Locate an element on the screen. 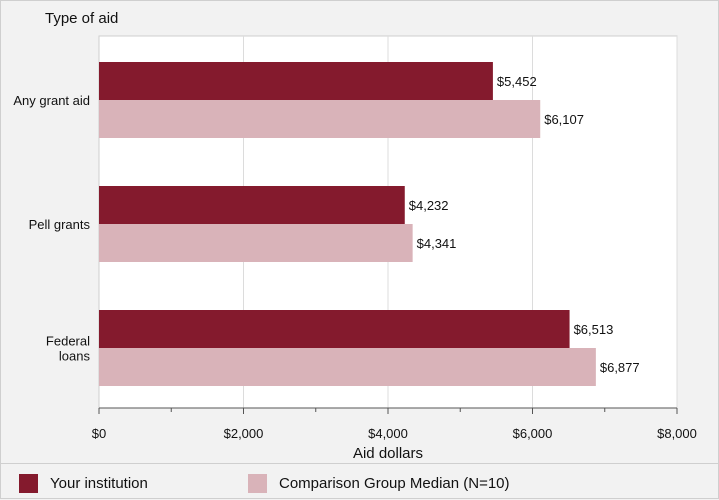 Image resolution: width=719 pixels, height=500 pixels. x-tick-label: $2,000 is located at coordinates (244, 433).